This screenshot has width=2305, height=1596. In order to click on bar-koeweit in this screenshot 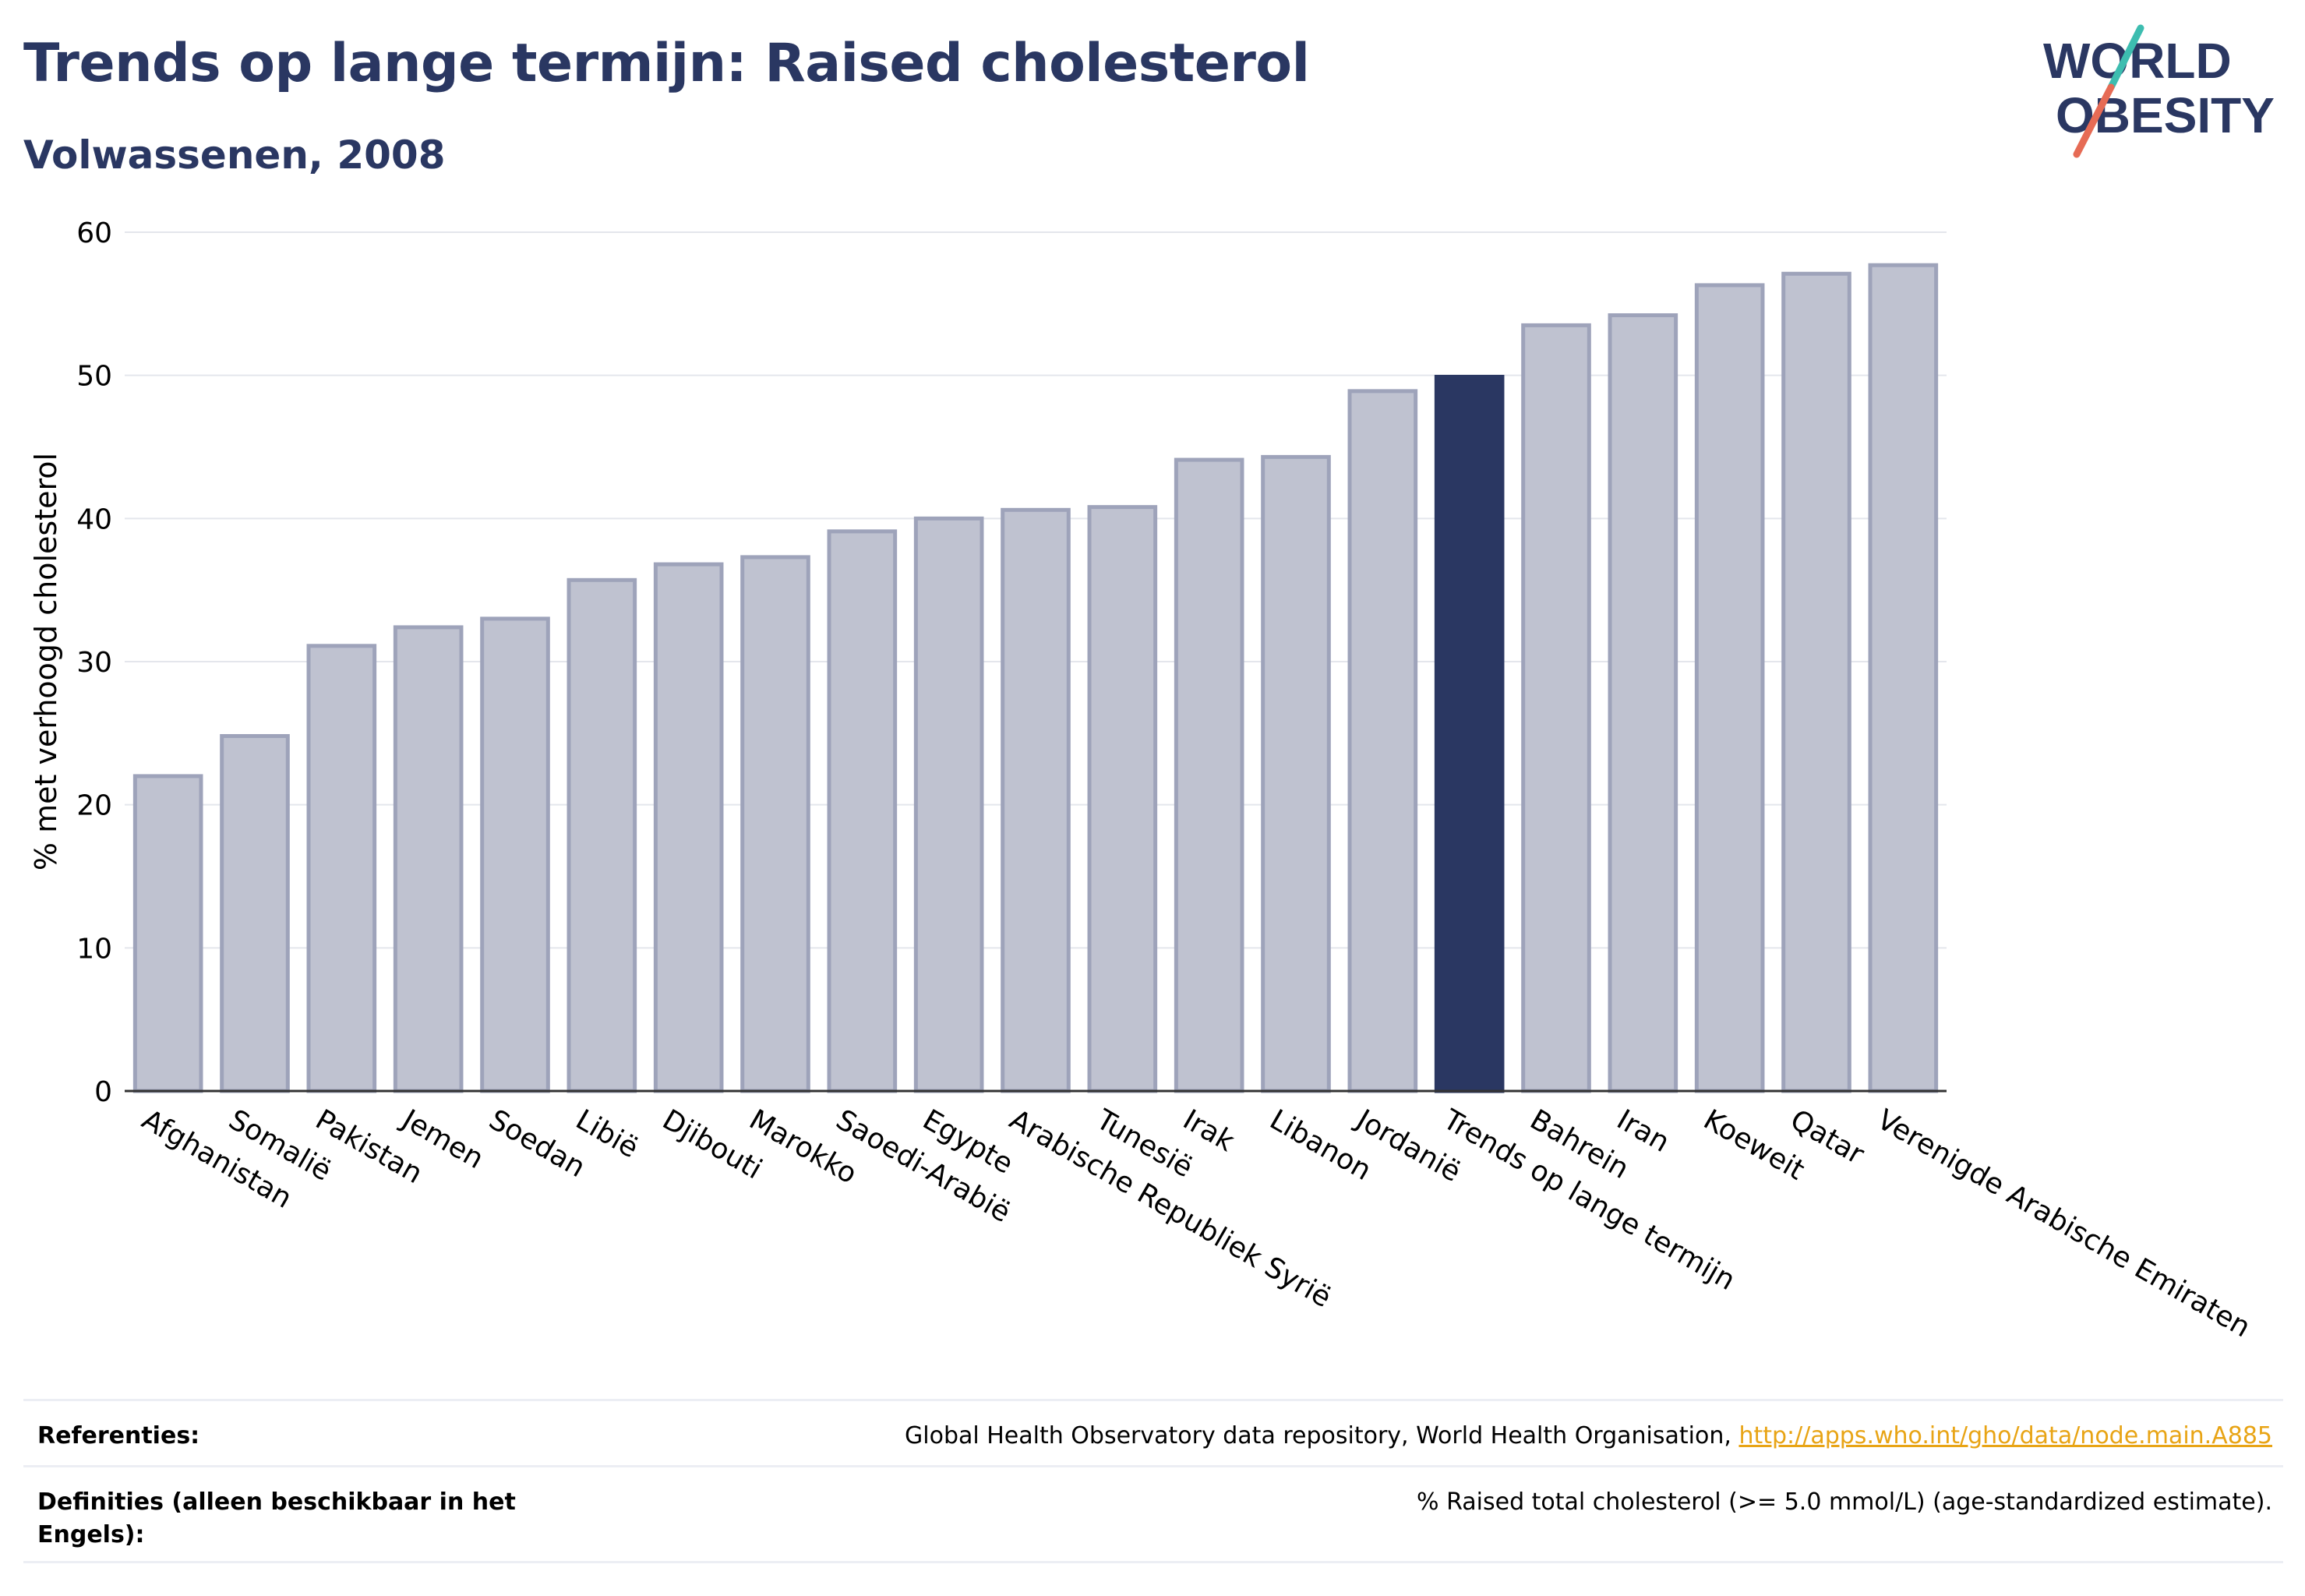, I will do `click(1730, 688)`.